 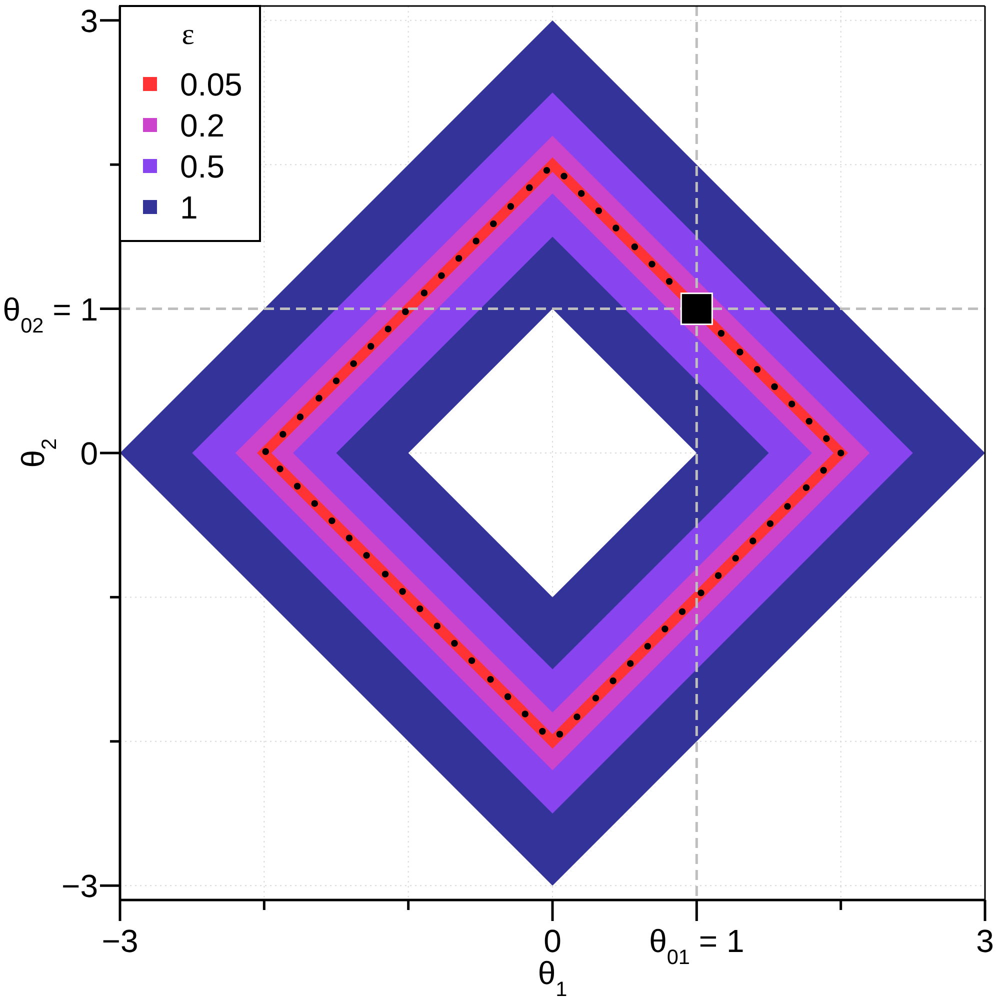 I want to click on x-tick-label: 3, so click(x=985, y=941).